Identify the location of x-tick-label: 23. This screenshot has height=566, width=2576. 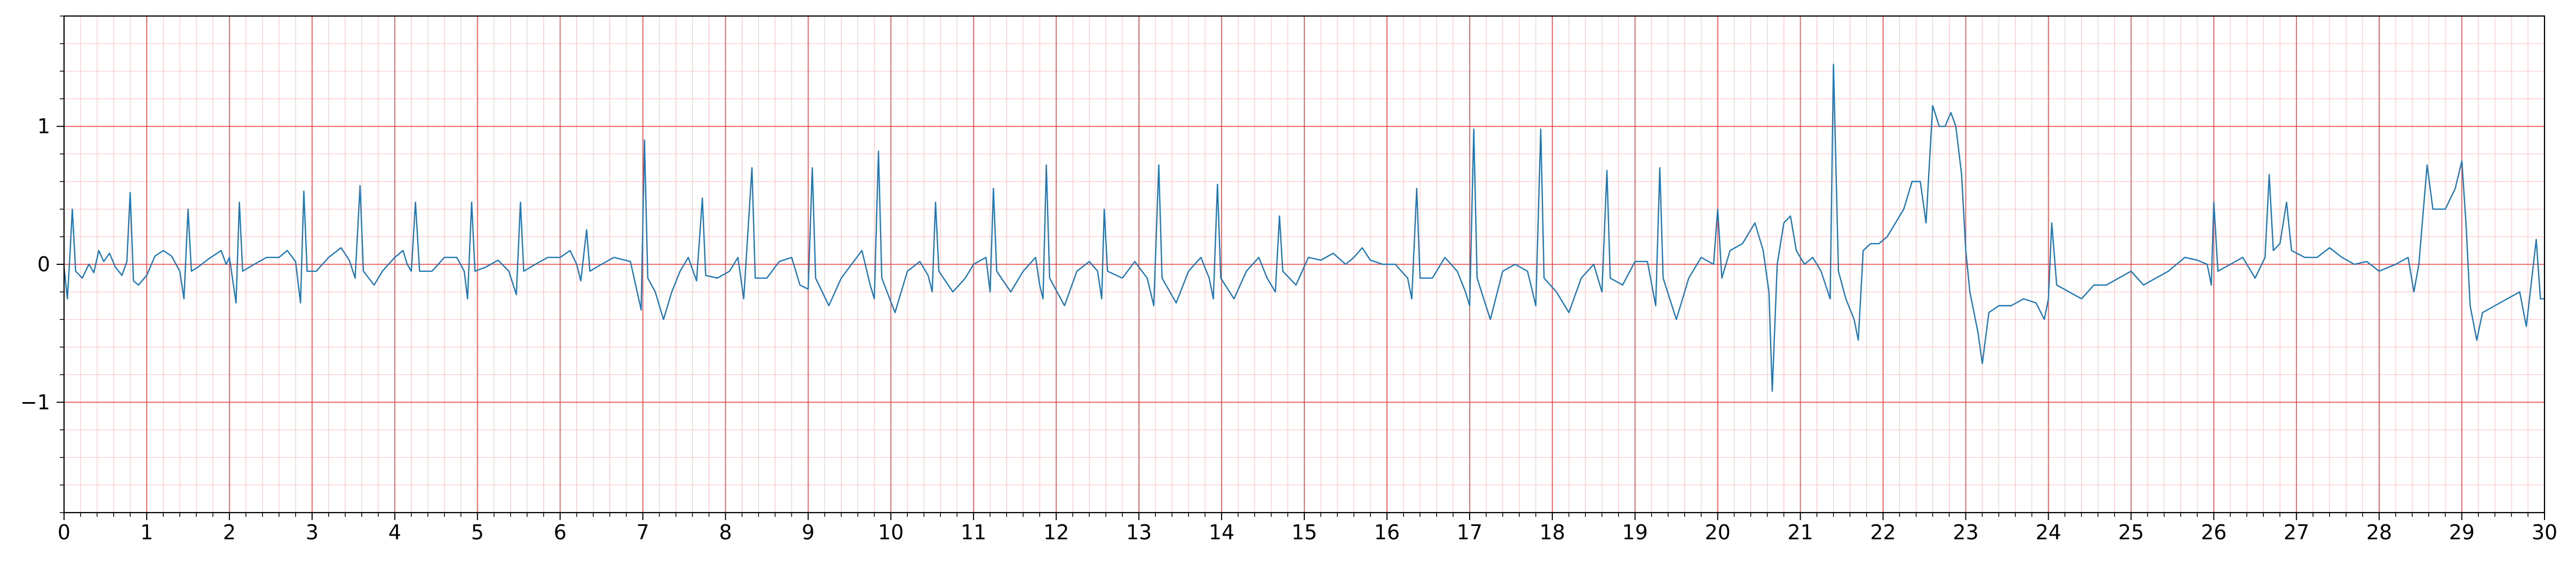
(1965, 532).